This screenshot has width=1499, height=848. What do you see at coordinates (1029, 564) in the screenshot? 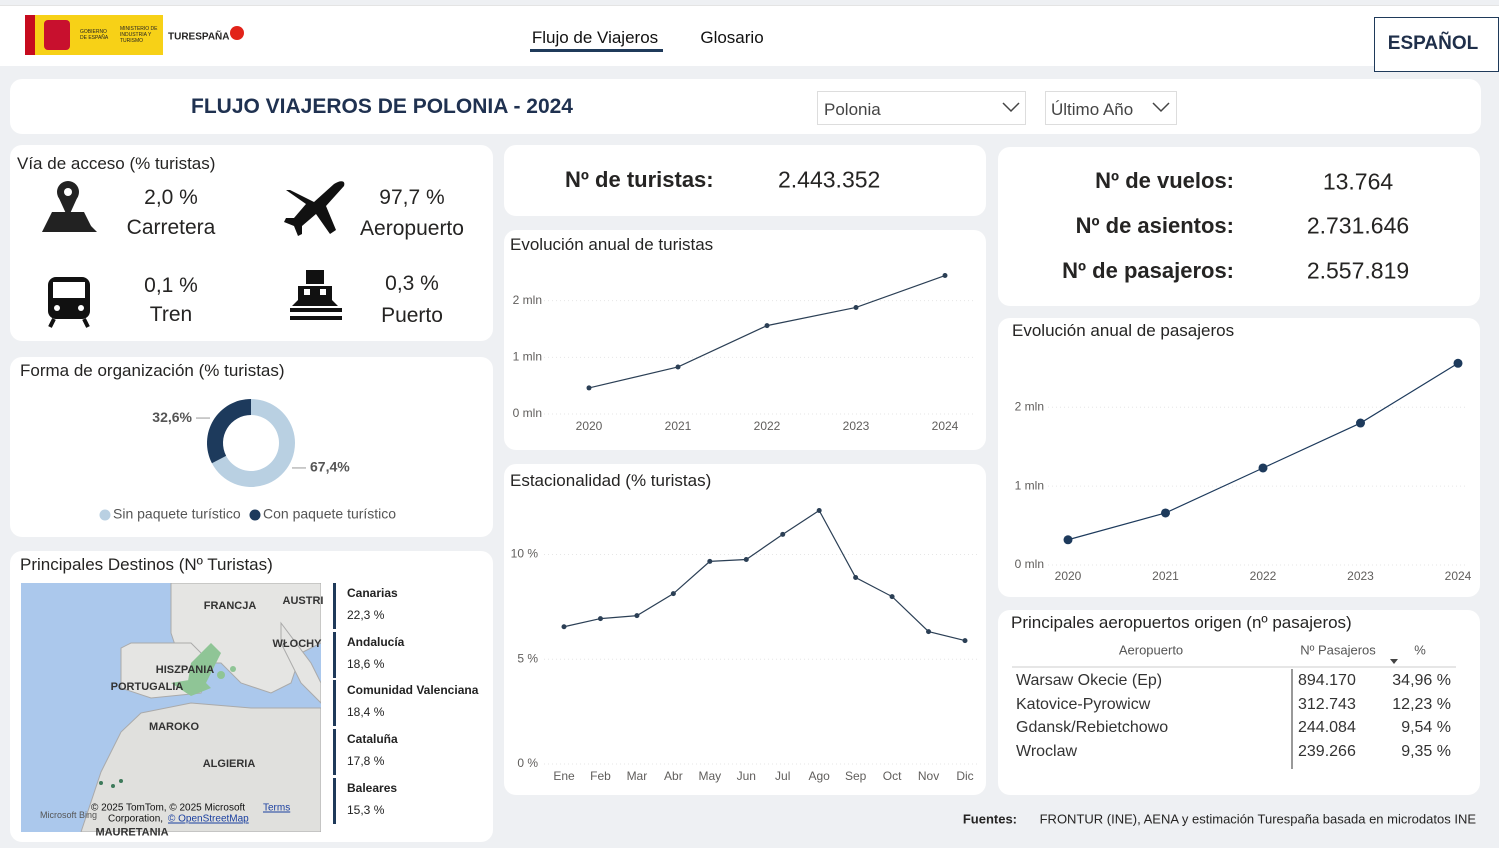
I see `y-tick-label: 0 mln` at bounding box center [1029, 564].